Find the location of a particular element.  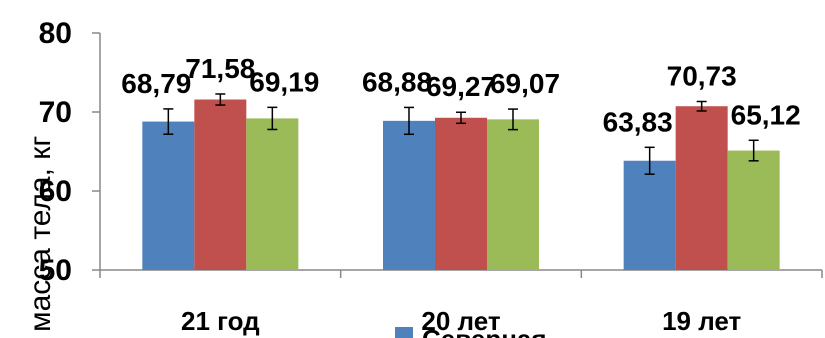

data-label: 69,07 is located at coordinates (525, 83).